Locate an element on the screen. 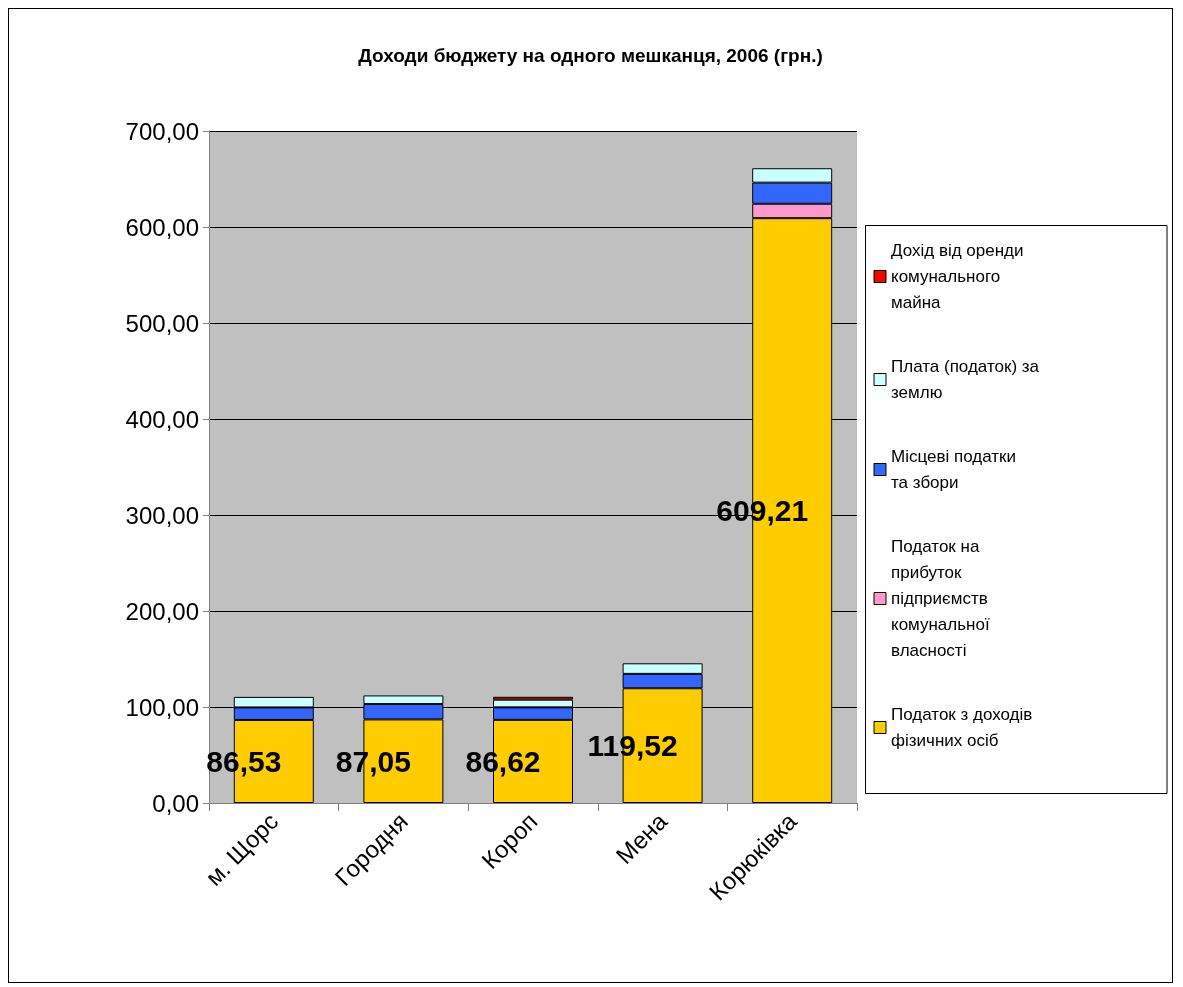  y-tick-label: 300,00 is located at coordinates (162, 515).